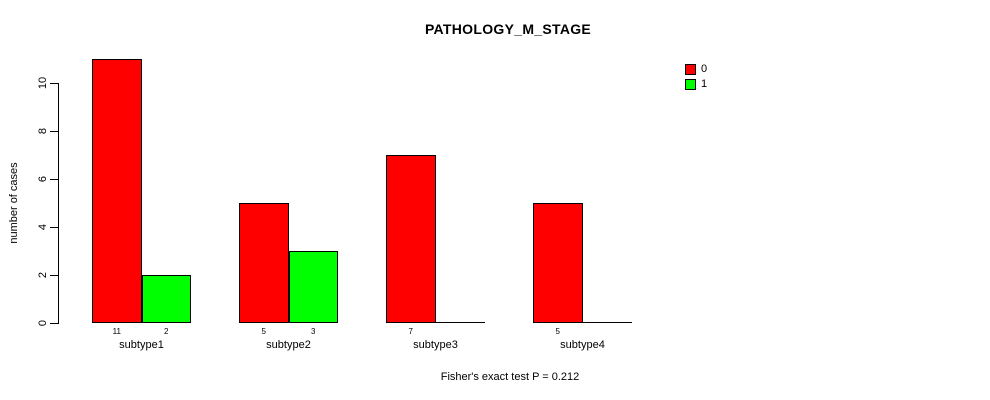  Describe the element at coordinates (43, 275) in the screenshot. I see `y-tick-label: 2` at that location.